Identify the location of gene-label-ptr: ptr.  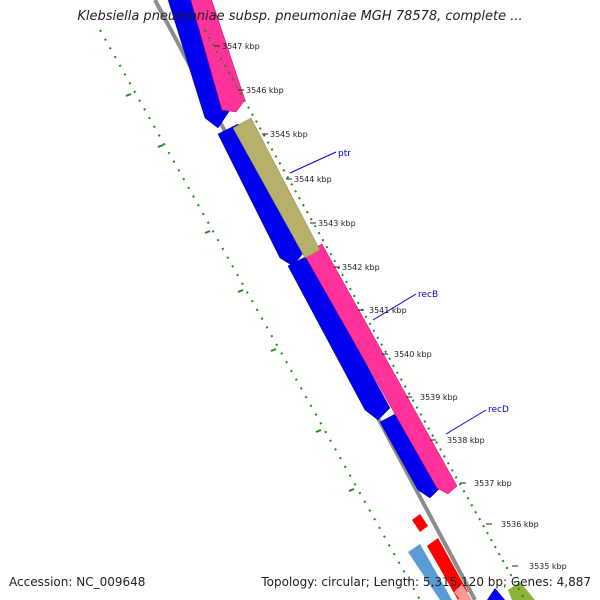
(344, 154).